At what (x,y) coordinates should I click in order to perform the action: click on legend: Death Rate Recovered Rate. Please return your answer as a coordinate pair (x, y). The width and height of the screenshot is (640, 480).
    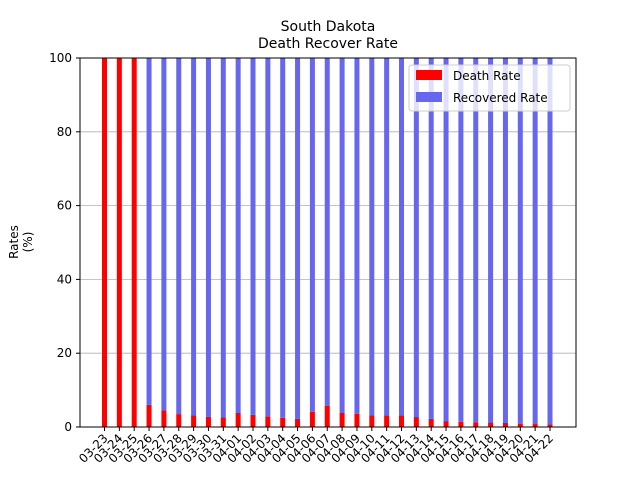
    Looking at the image, I should click on (489, 88).